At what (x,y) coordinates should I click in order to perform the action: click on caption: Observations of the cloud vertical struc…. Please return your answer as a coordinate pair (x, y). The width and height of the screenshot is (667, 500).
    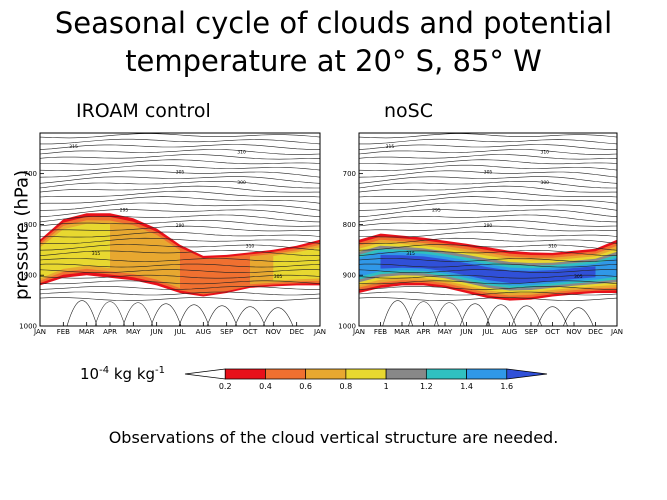
    Looking at the image, I should click on (333, 437).